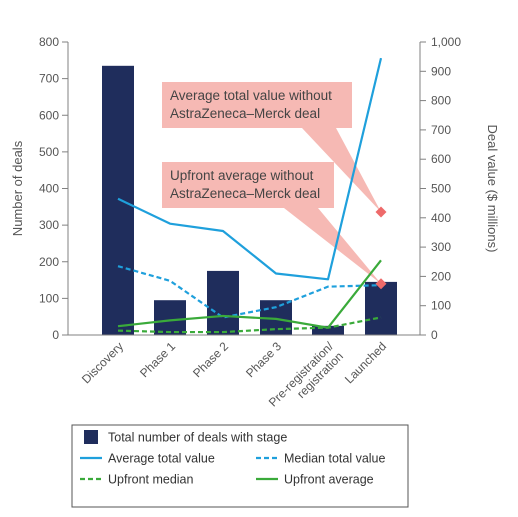  What do you see at coordinates (441, 218) in the screenshot?
I see `right-tick-label: 400` at bounding box center [441, 218].